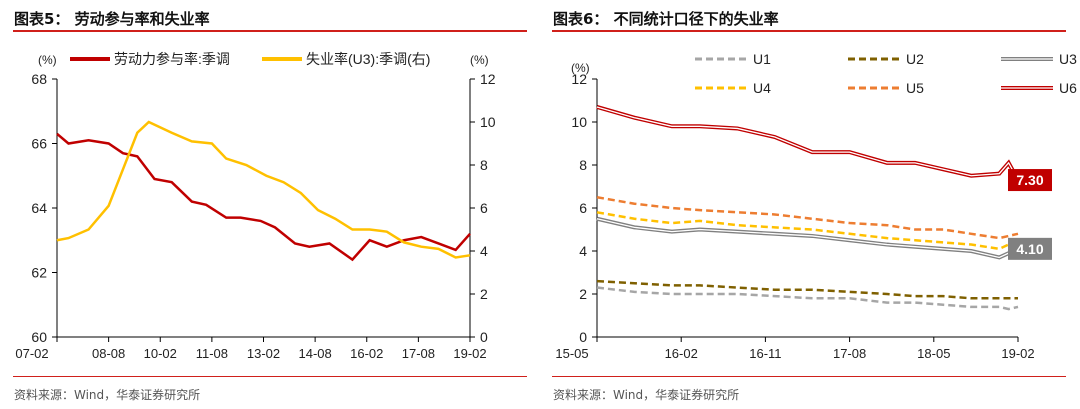 The image size is (1080, 409). I want to click on y-right-tick-label: 4, so click(484, 251).